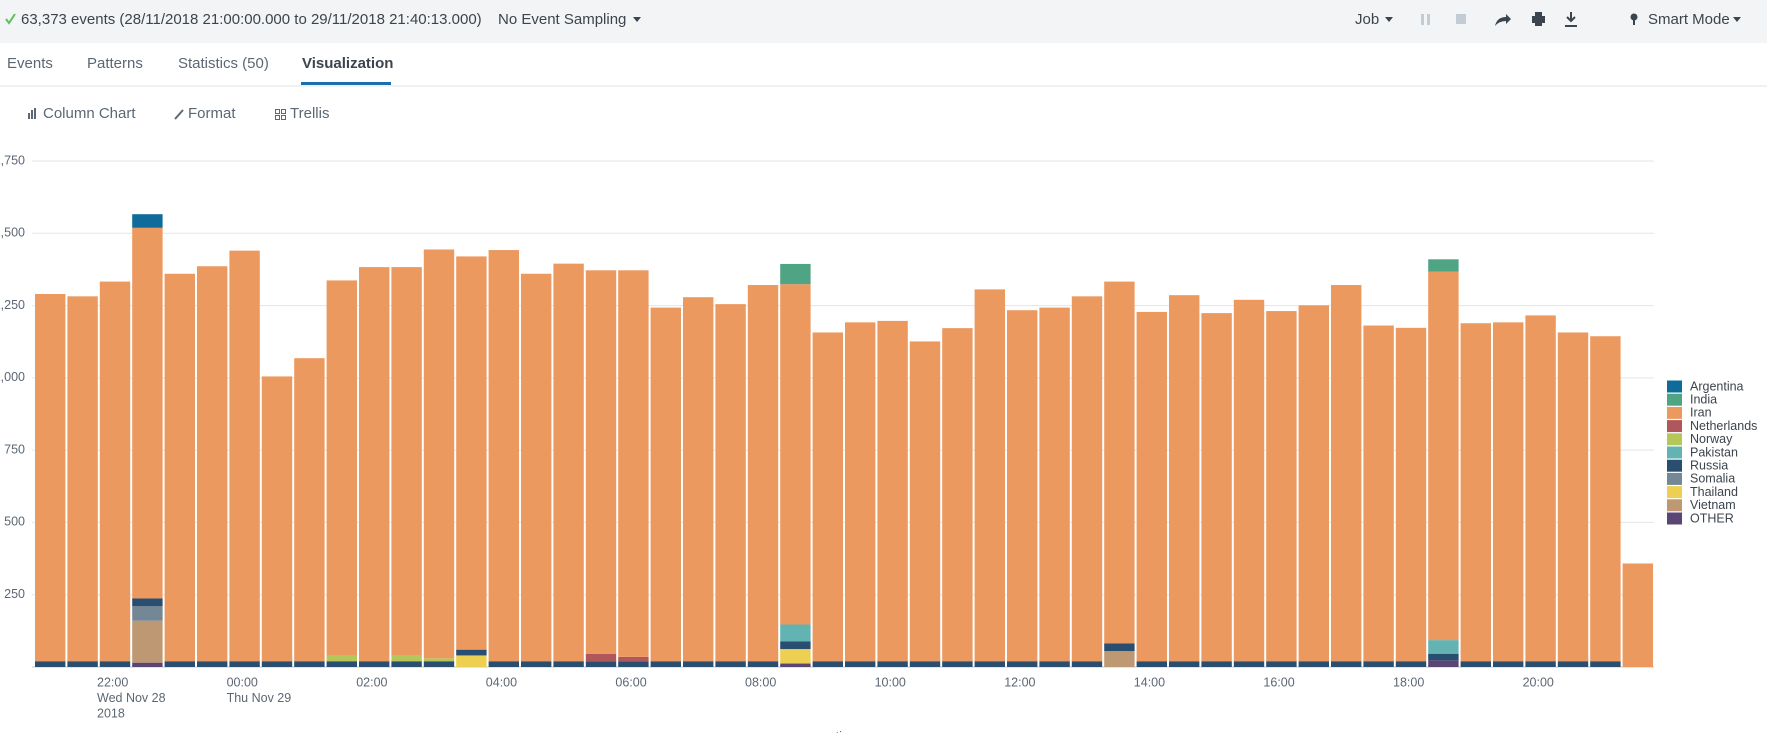 Image resolution: width=1767 pixels, height=733 pixels. Describe the element at coordinates (844, 731) in the screenshot. I see `x-axis-title: _time` at that location.